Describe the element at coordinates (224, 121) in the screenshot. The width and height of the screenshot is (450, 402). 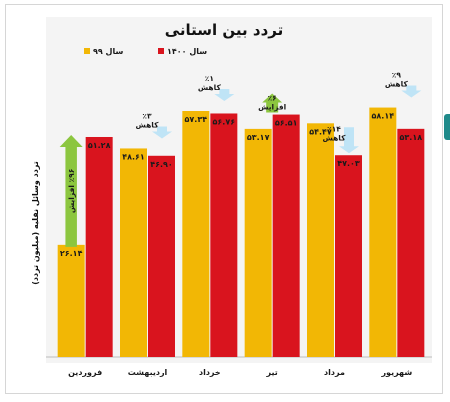
I see `value-label-1400-2: ۵۶.۷۶` at that location.